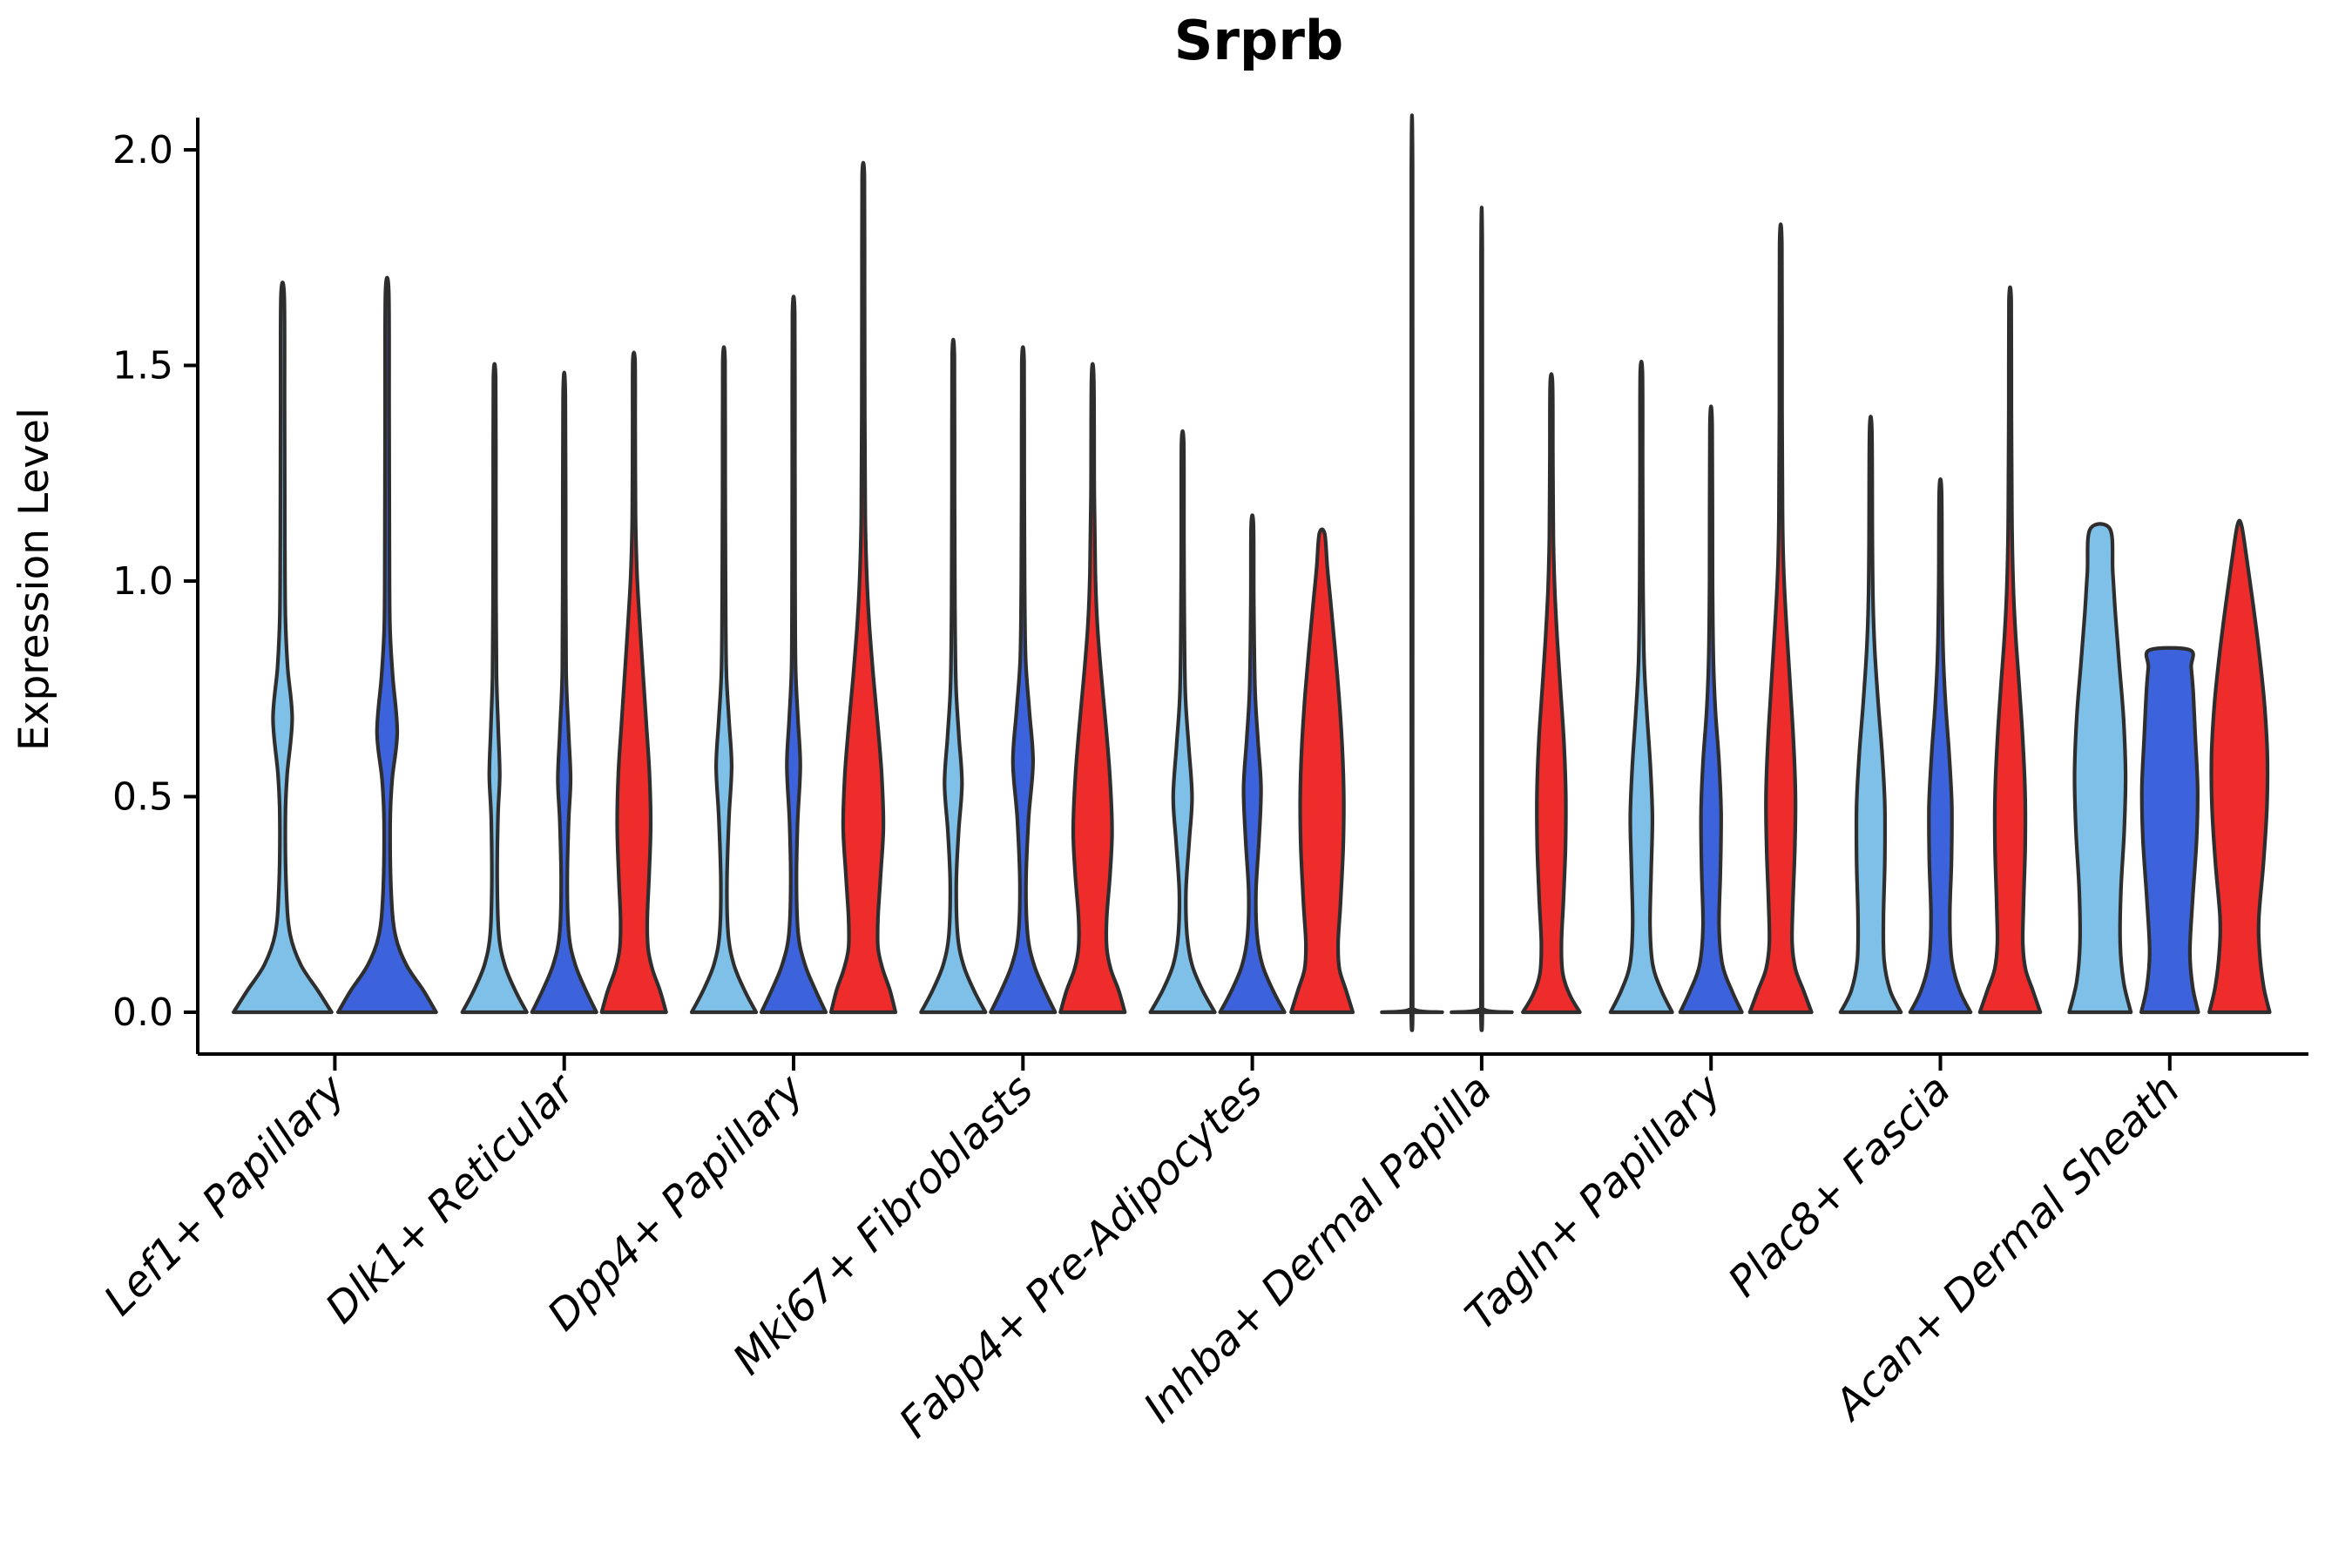  What do you see at coordinates (2010, 650) in the screenshot?
I see `violin-plac8-fascia-red` at bounding box center [2010, 650].